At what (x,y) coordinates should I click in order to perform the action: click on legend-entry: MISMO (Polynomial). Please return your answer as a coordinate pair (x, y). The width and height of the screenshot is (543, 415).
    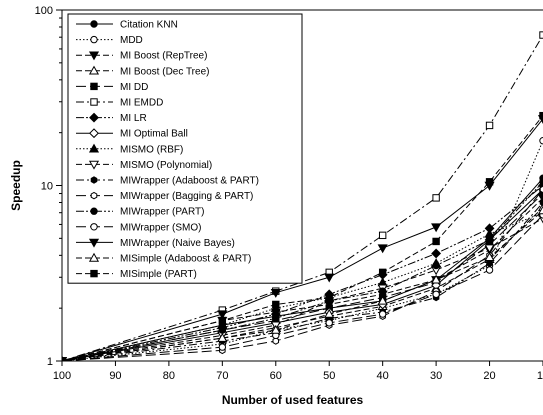
    Looking at the image, I should click on (144, 165).